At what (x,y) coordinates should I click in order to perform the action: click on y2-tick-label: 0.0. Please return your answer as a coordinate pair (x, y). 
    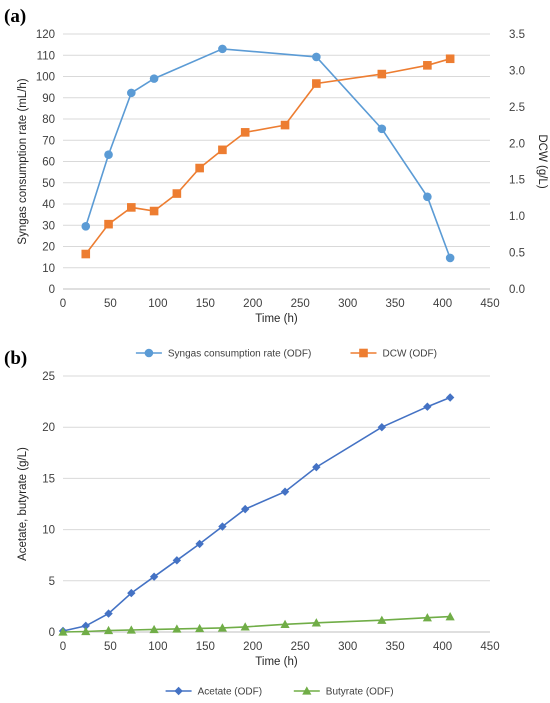
    Looking at the image, I should click on (517, 290).